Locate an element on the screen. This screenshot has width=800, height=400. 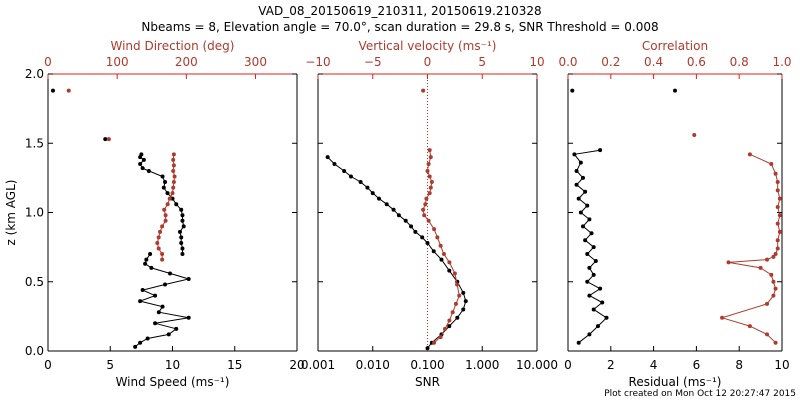
figure-title: VAD_08_20150619_210311, 20150619.210328 is located at coordinates (399, 11).